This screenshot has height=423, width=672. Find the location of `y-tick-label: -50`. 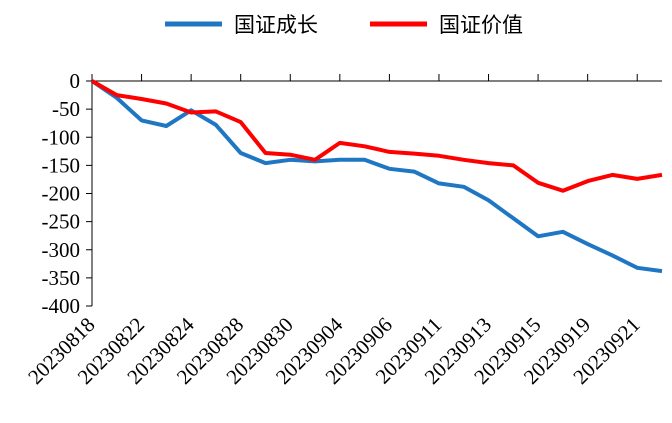

y-tick-label: -50 is located at coordinates (66, 109).